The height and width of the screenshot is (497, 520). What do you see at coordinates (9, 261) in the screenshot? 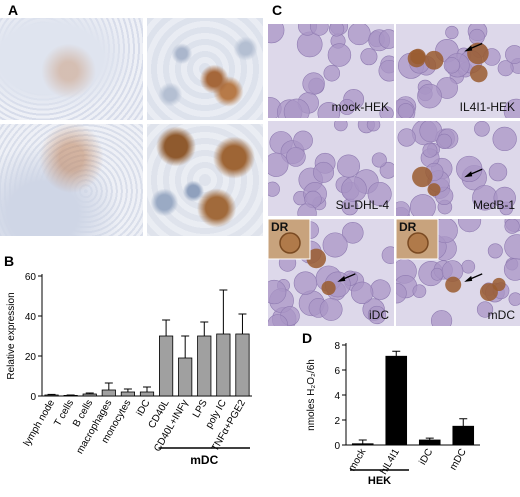
I see `panel-label-b: B` at bounding box center [9, 261].